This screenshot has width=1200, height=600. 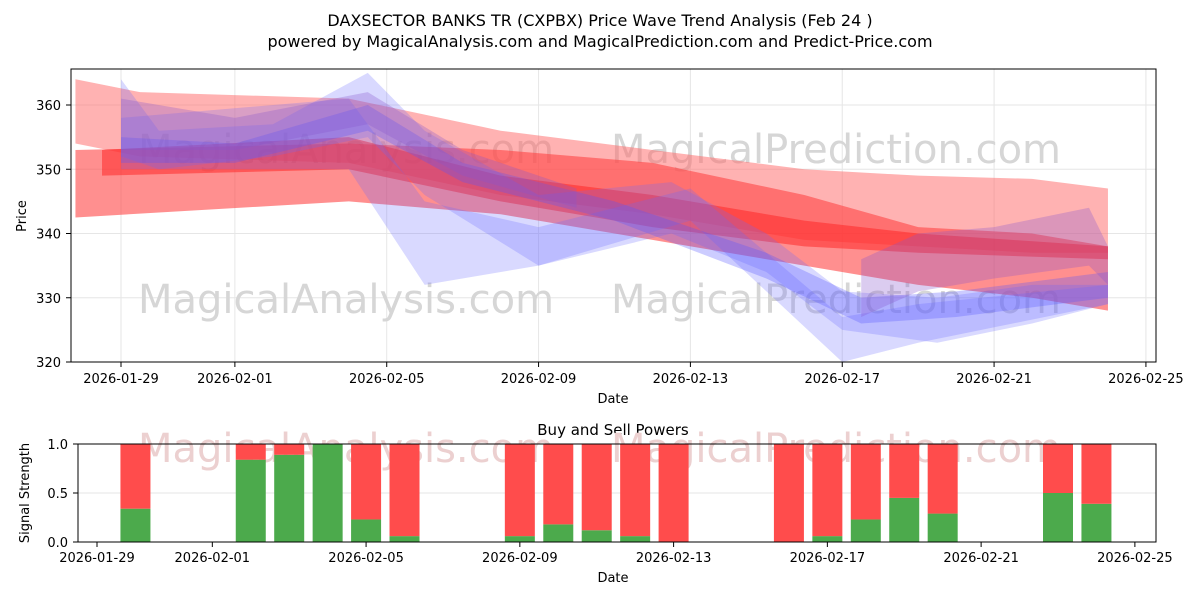 I want to click on y-tick-label: 330, so click(x=48, y=299).